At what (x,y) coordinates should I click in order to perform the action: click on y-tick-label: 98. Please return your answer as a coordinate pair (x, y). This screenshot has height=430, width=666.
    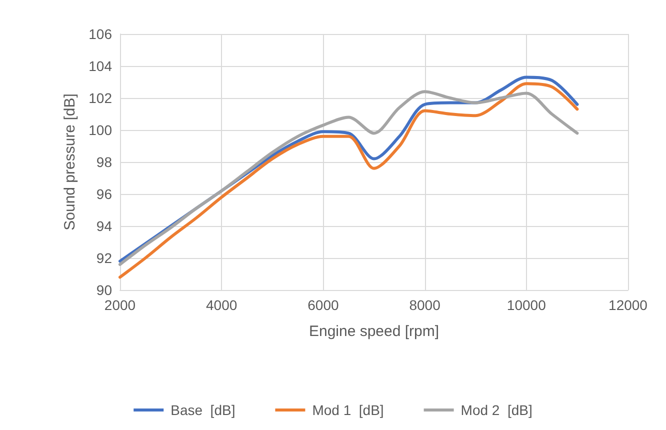
    Looking at the image, I should click on (104, 162).